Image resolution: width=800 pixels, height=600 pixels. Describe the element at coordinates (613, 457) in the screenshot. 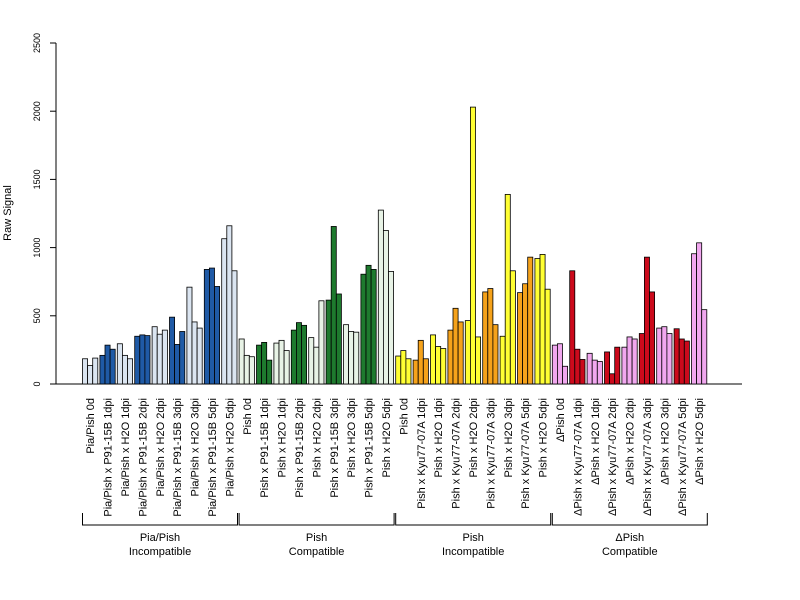

I see `category-label: ΔPish x Kyu77-07A 2dpi` at that location.